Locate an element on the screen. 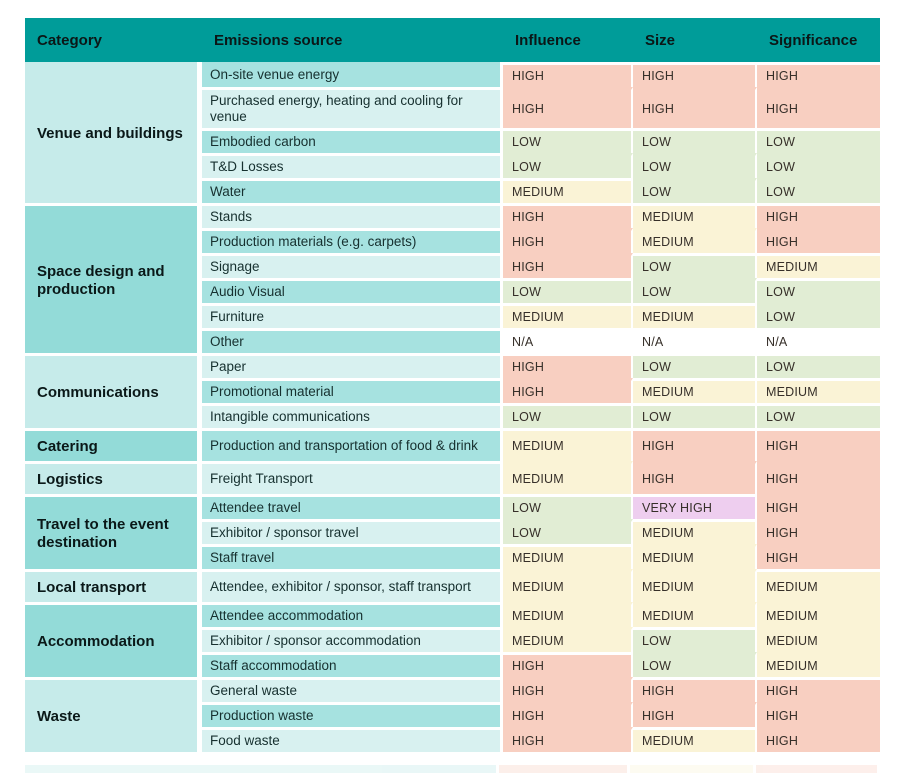 This screenshot has height=775, width=898. column-header-source: Emissions source is located at coordinates (352, 40).